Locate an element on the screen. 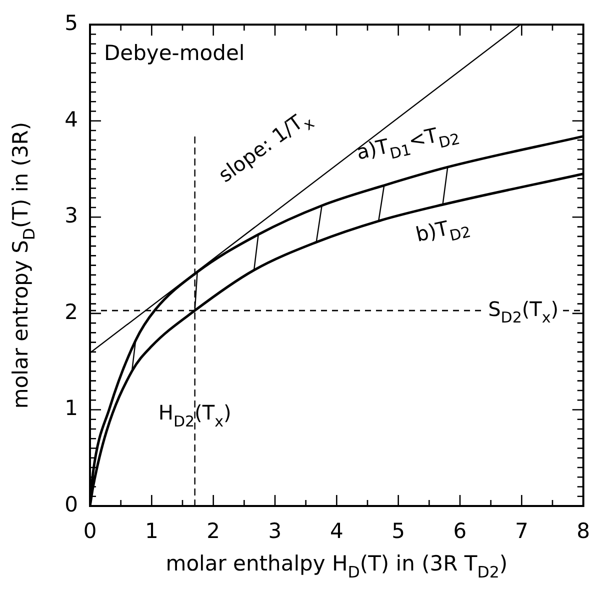 The width and height of the screenshot is (604, 590). x-tick-label: 3 is located at coordinates (275, 531).